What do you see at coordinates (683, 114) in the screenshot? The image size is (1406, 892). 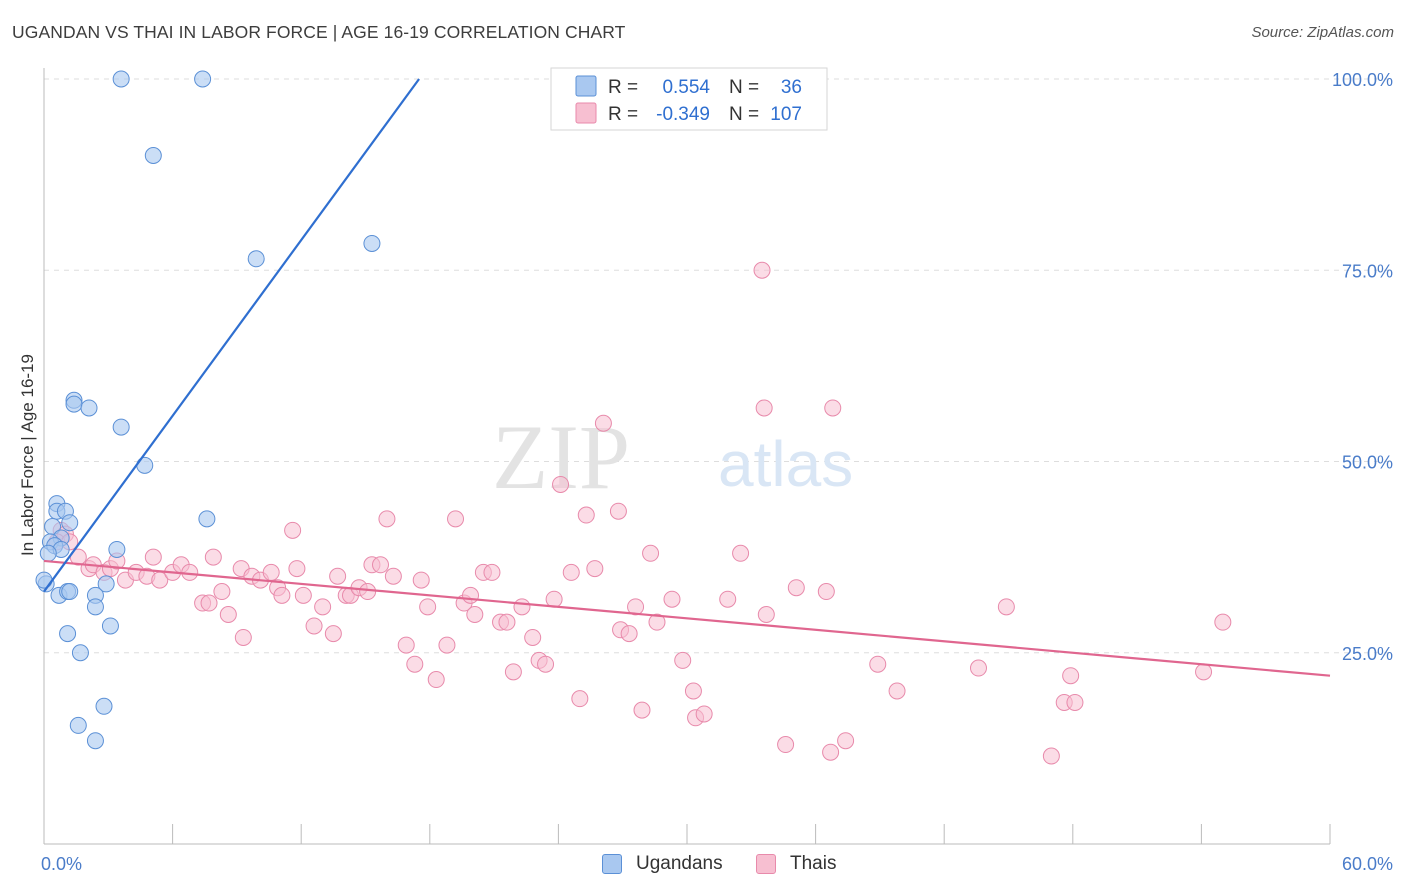 I see `legend-r-value-thais: -0.349` at bounding box center [683, 114].